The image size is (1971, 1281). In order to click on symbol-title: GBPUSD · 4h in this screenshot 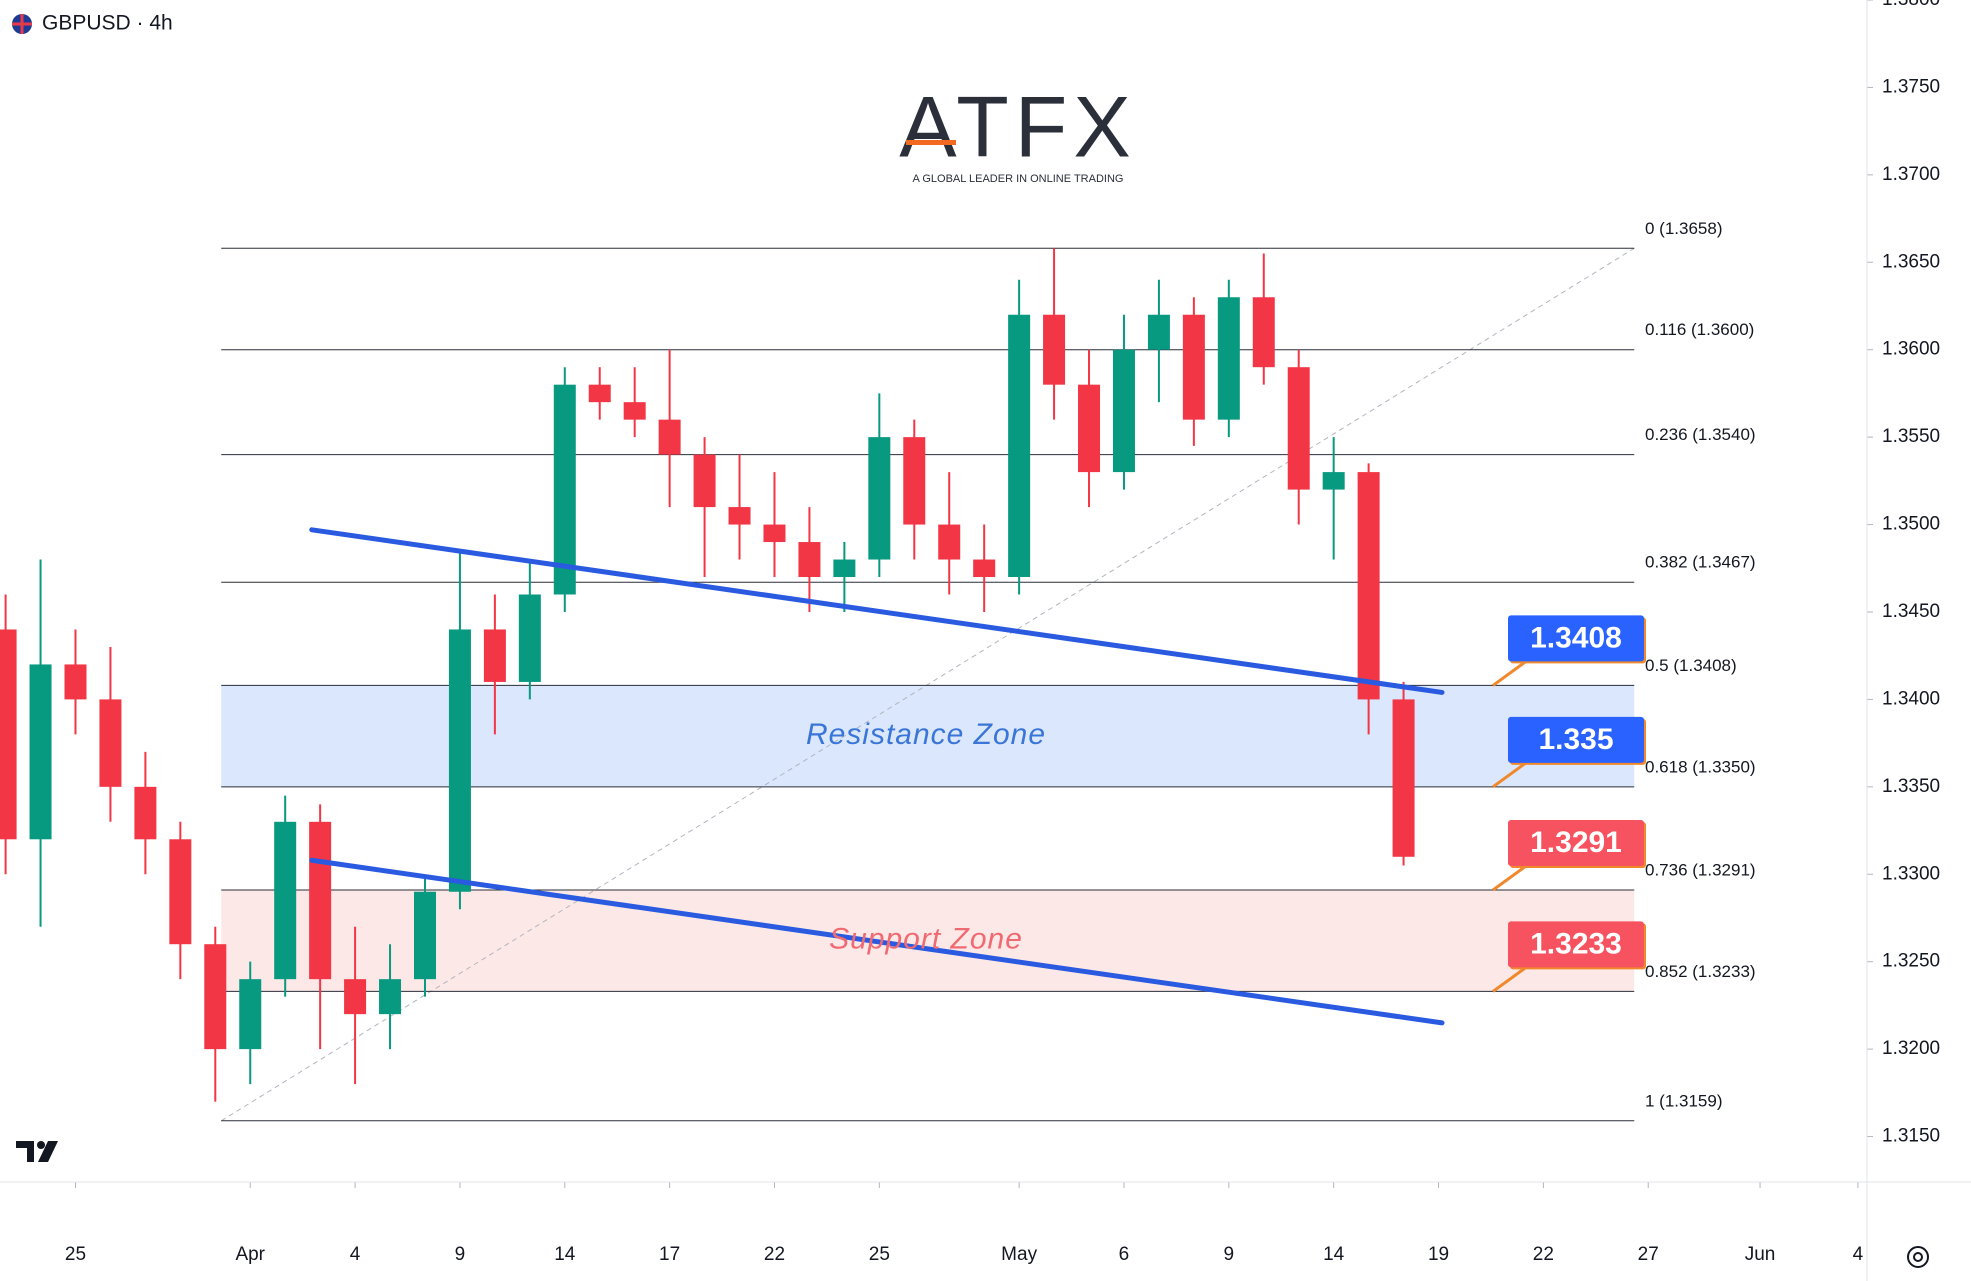, I will do `click(107, 23)`.